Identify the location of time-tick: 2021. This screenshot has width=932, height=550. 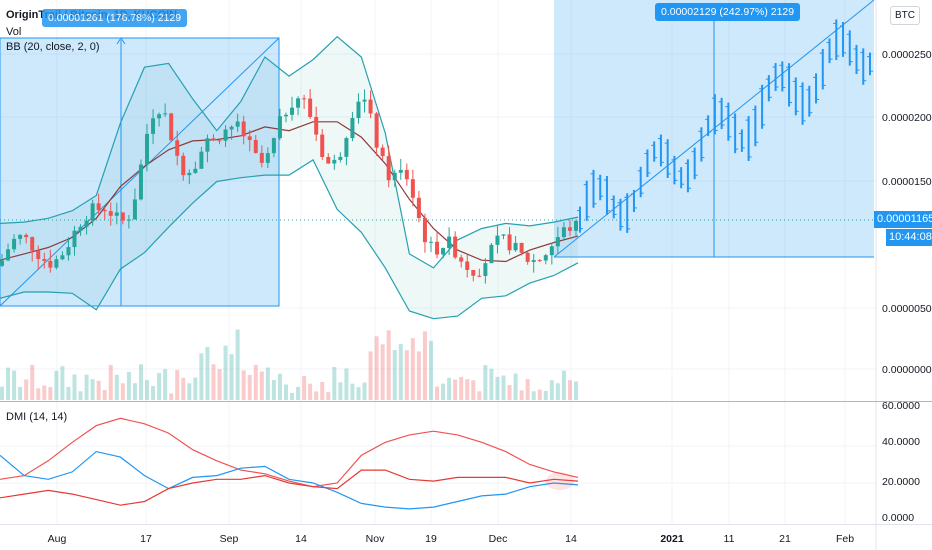
(672, 539).